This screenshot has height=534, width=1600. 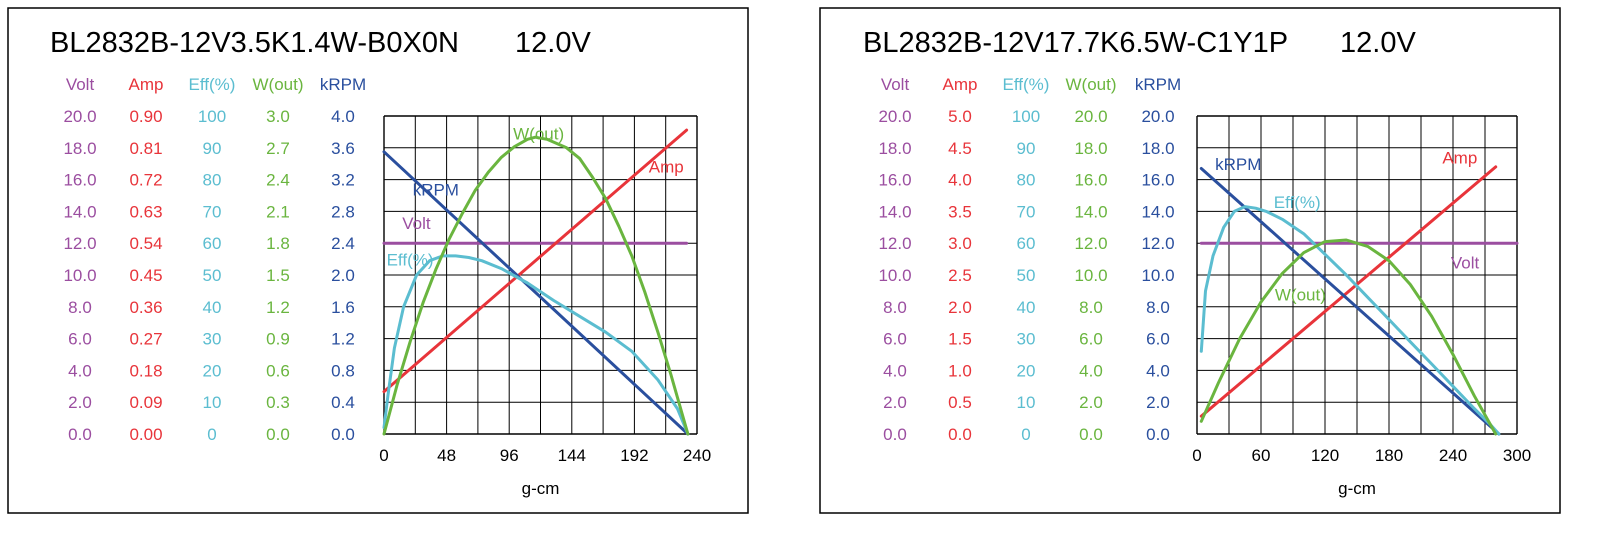 What do you see at coordinates (960, 243) in the screenshot?
I see `axis-tick-amp: 3.0` at bounding box center [960, 243].